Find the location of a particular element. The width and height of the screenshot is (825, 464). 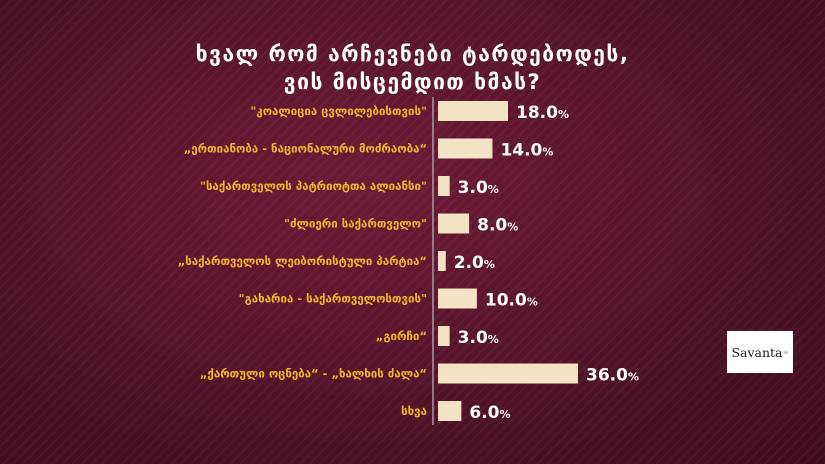

category-label: "ძლიერი საქართველო" is located at coordinates (355, 224).